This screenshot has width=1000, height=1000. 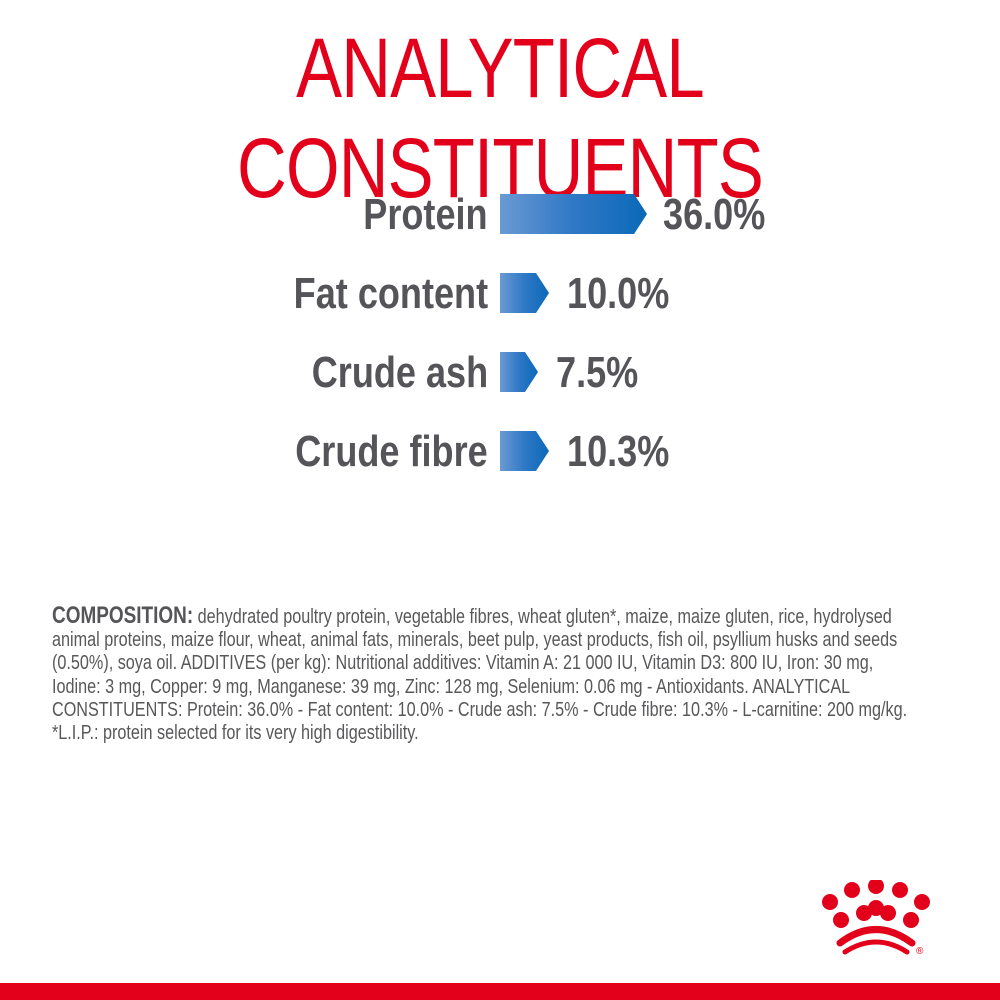 I want to click on constituent-row-fibre: Crude fibre 10.3%, so click(x=500, y=451).